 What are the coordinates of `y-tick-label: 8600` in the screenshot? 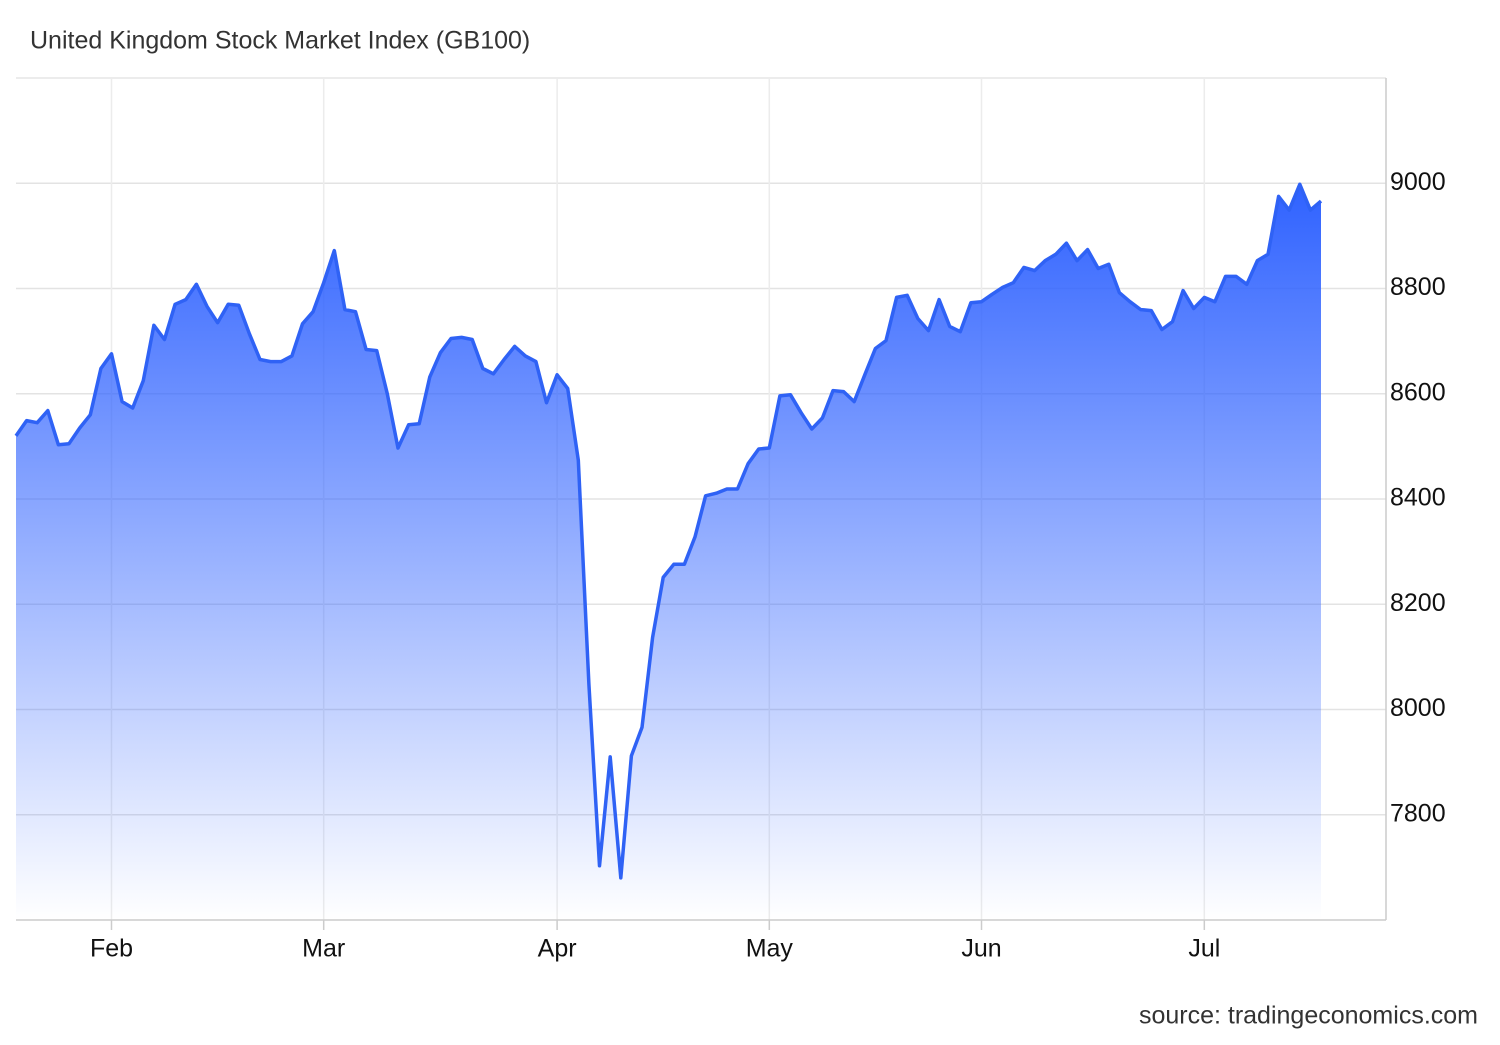 It's located at (1418, 392).